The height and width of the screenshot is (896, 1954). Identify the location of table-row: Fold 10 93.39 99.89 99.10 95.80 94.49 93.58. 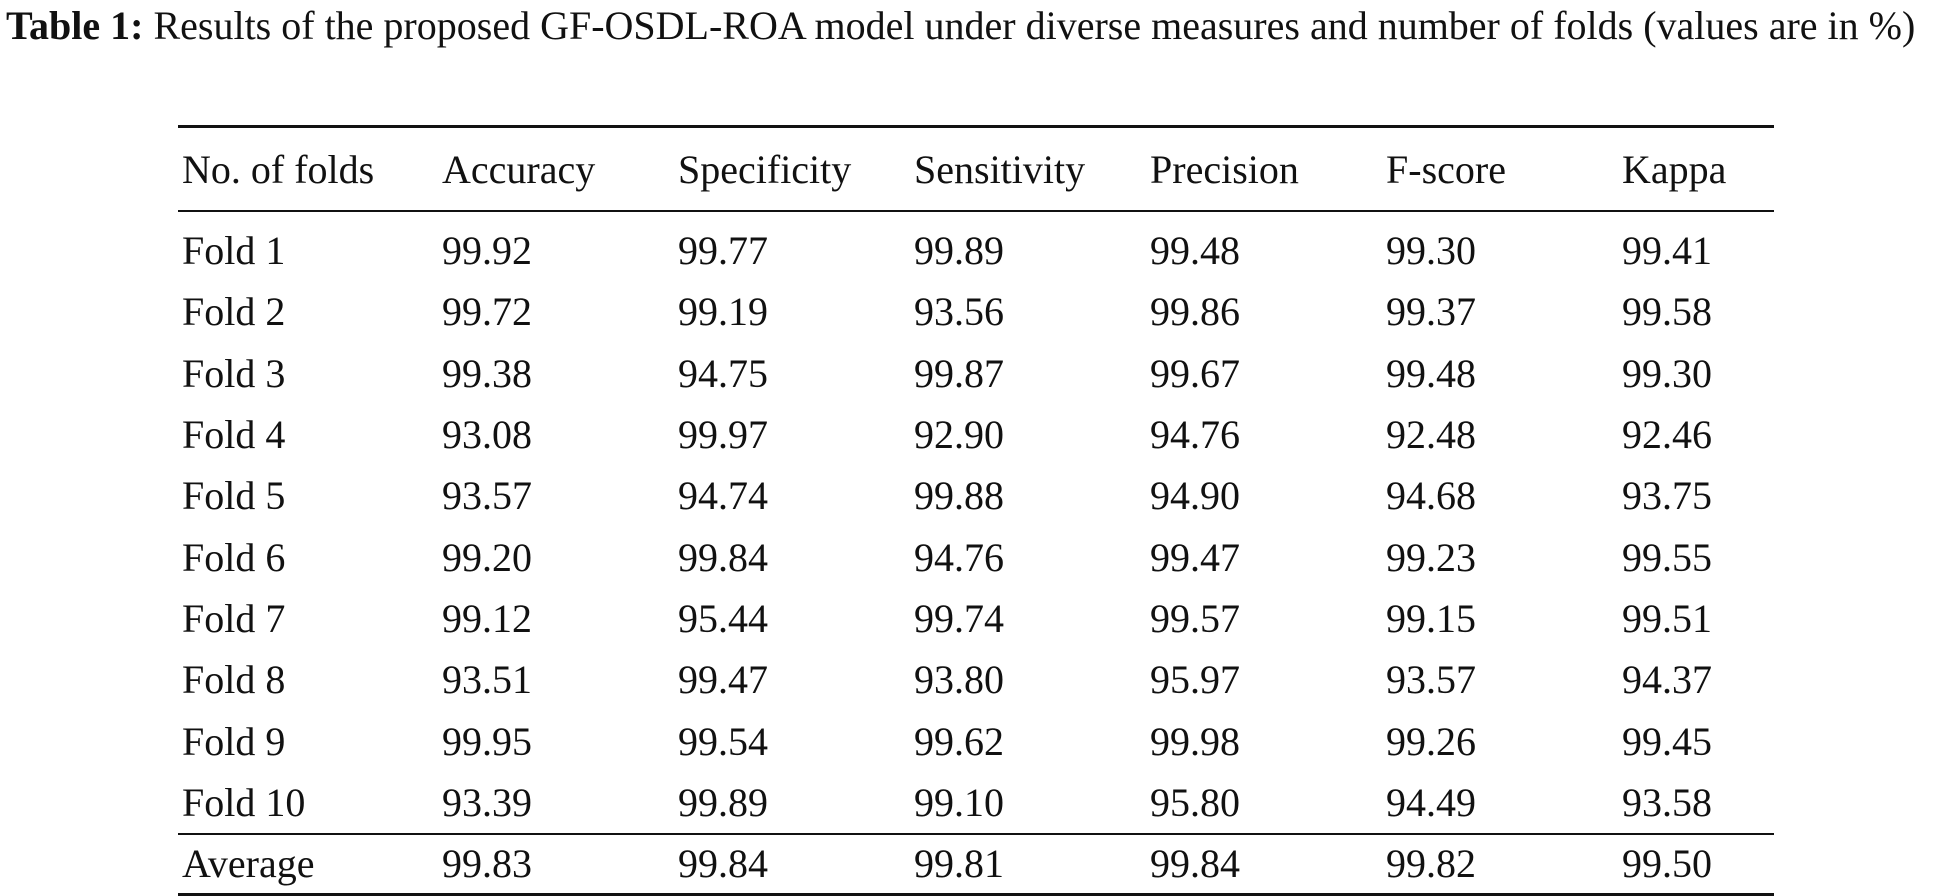
(976, 803).